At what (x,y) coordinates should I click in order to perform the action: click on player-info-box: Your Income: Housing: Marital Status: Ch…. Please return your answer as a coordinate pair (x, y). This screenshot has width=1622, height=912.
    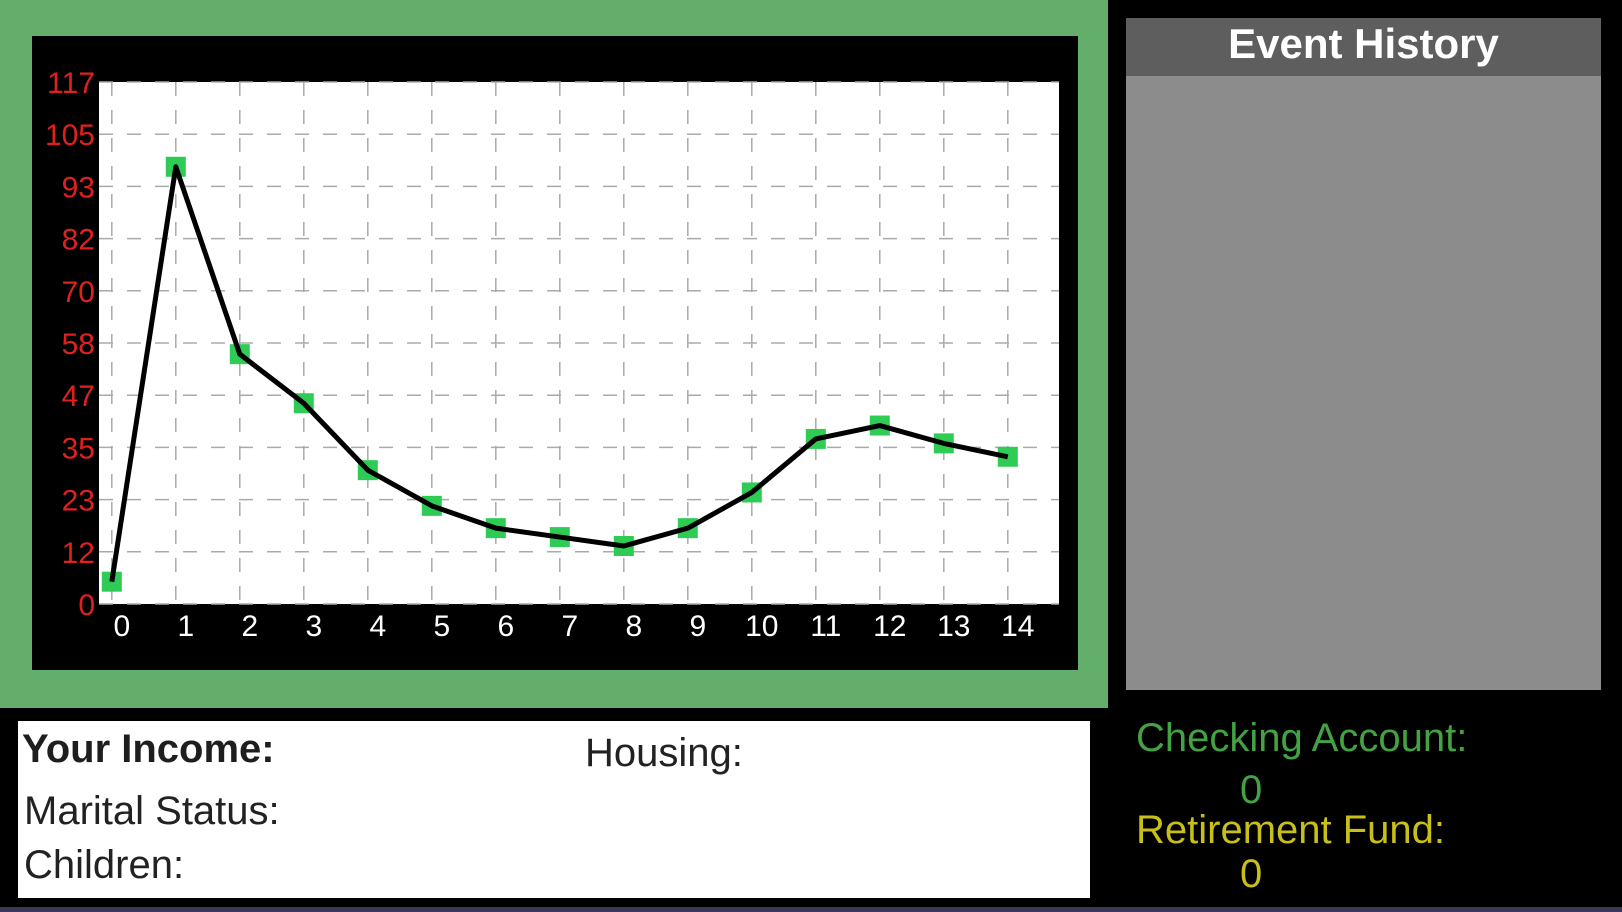
    Looking at the image, I should click on (554, 809).